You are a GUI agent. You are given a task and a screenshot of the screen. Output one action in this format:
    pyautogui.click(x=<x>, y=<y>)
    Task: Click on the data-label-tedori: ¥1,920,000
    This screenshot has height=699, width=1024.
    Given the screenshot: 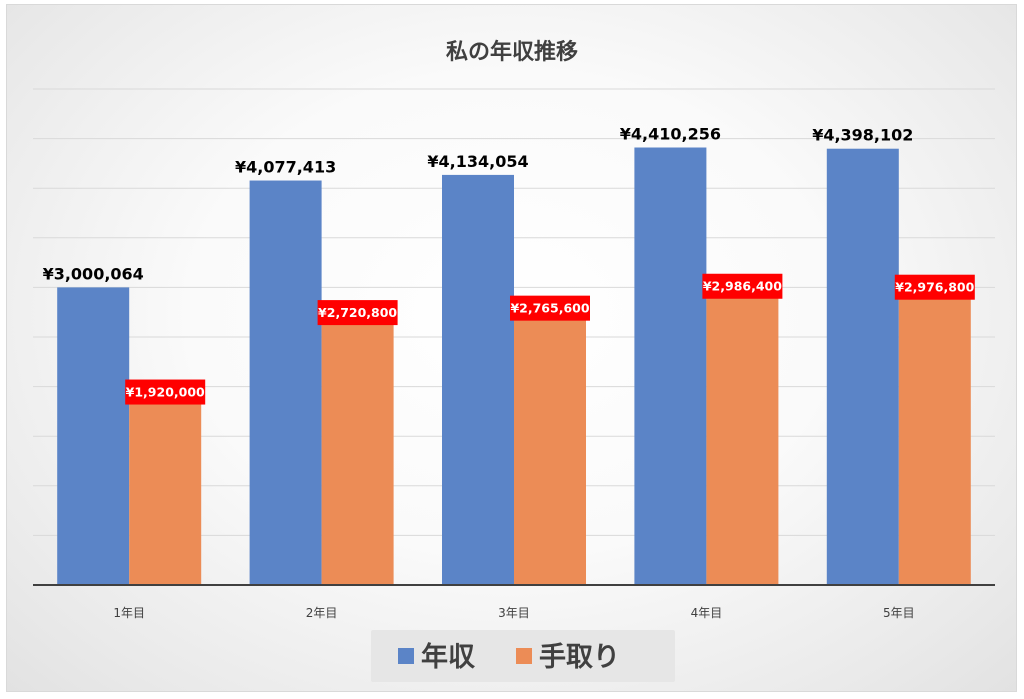 What is the action you would take?
    pyautogui.click(x=165, y=392)
    